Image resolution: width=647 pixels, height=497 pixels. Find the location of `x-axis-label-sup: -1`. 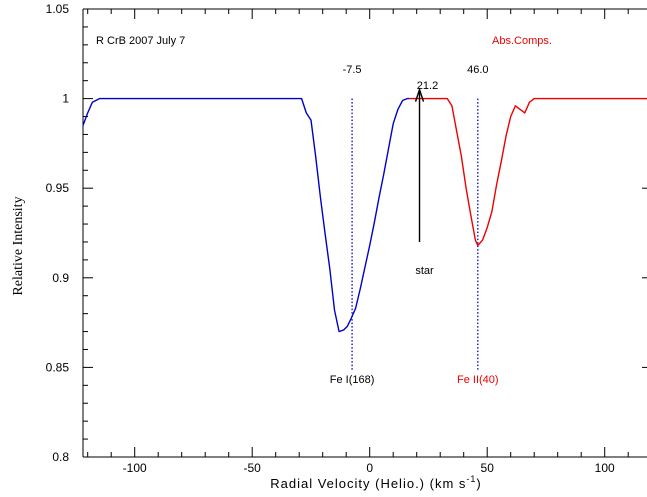

x-axis-label-sup: -1 is located at coordinates (471, 479).